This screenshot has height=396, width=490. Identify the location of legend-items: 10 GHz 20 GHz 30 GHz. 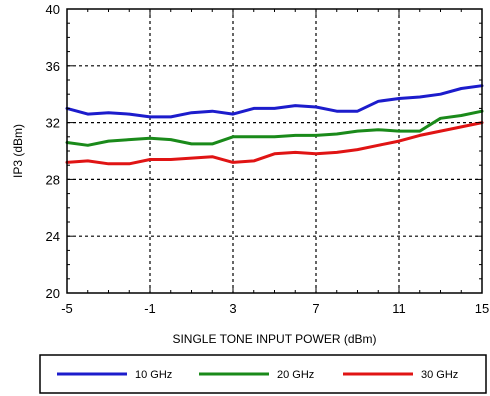
(257, 375).